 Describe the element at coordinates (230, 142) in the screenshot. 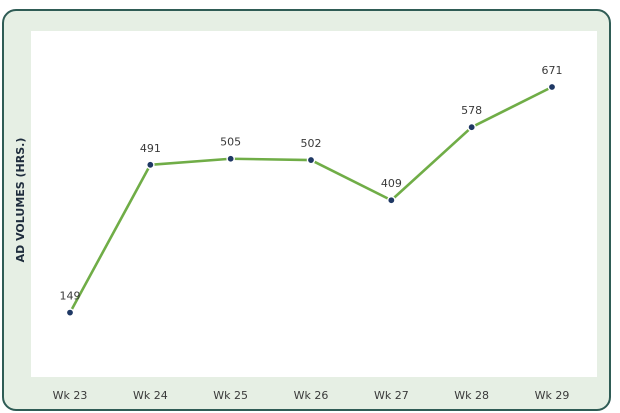

I see `data-label: 505` at that location.